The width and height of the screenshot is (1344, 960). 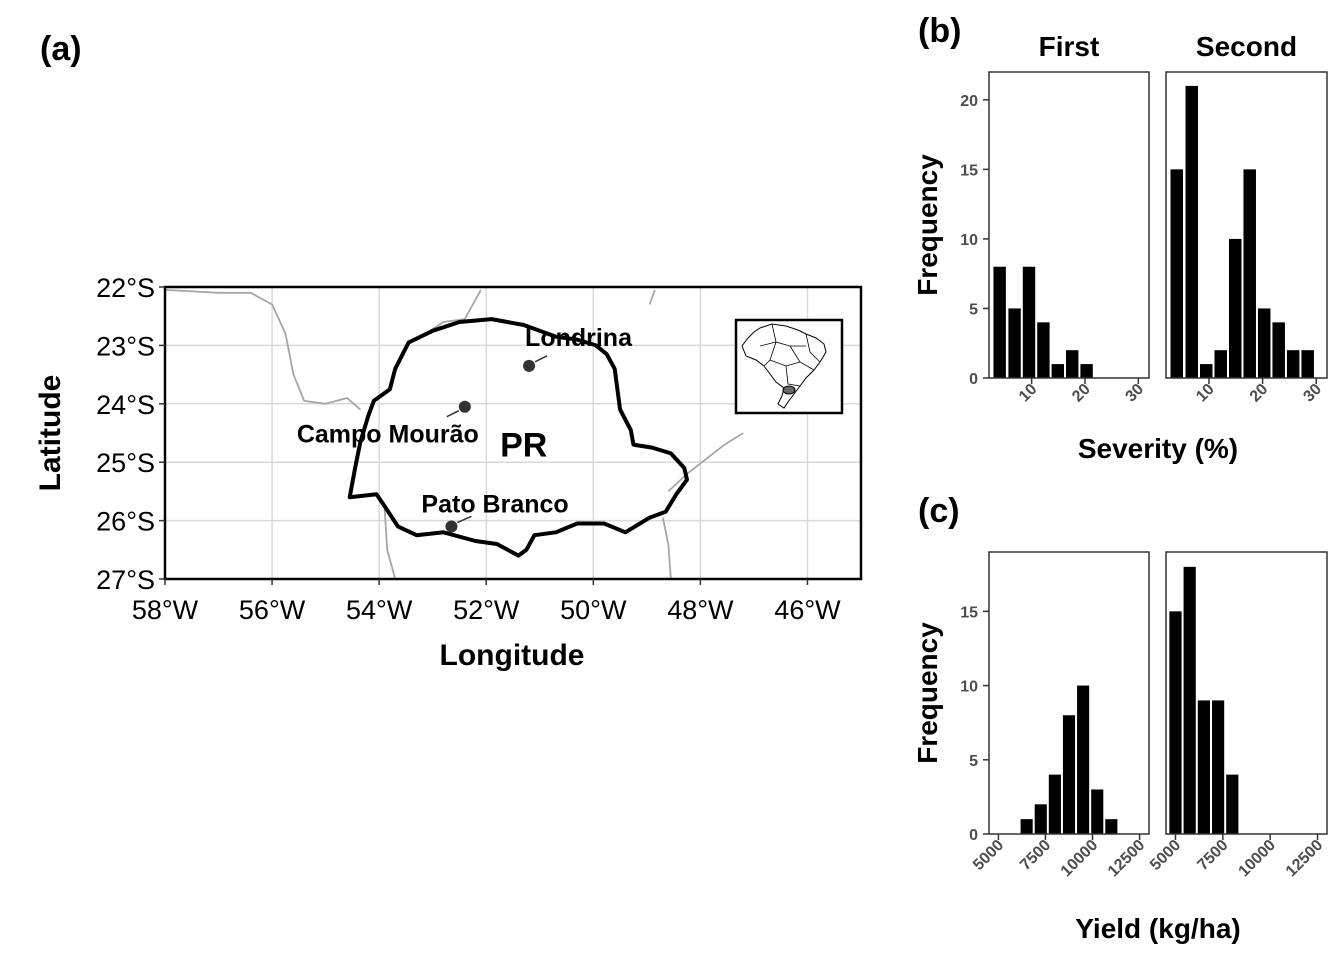 What do you see at coordinates (125, 405) in the screenshot?
I see `map-y-tick-label: 24°S` at bounding box center [125, 405].